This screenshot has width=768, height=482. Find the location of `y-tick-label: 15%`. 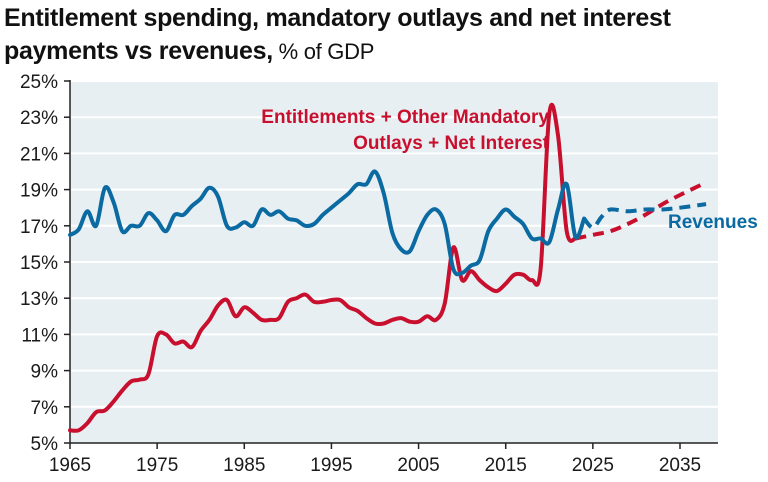

y-tick-label: 15% is located at coordinates (39, 263).